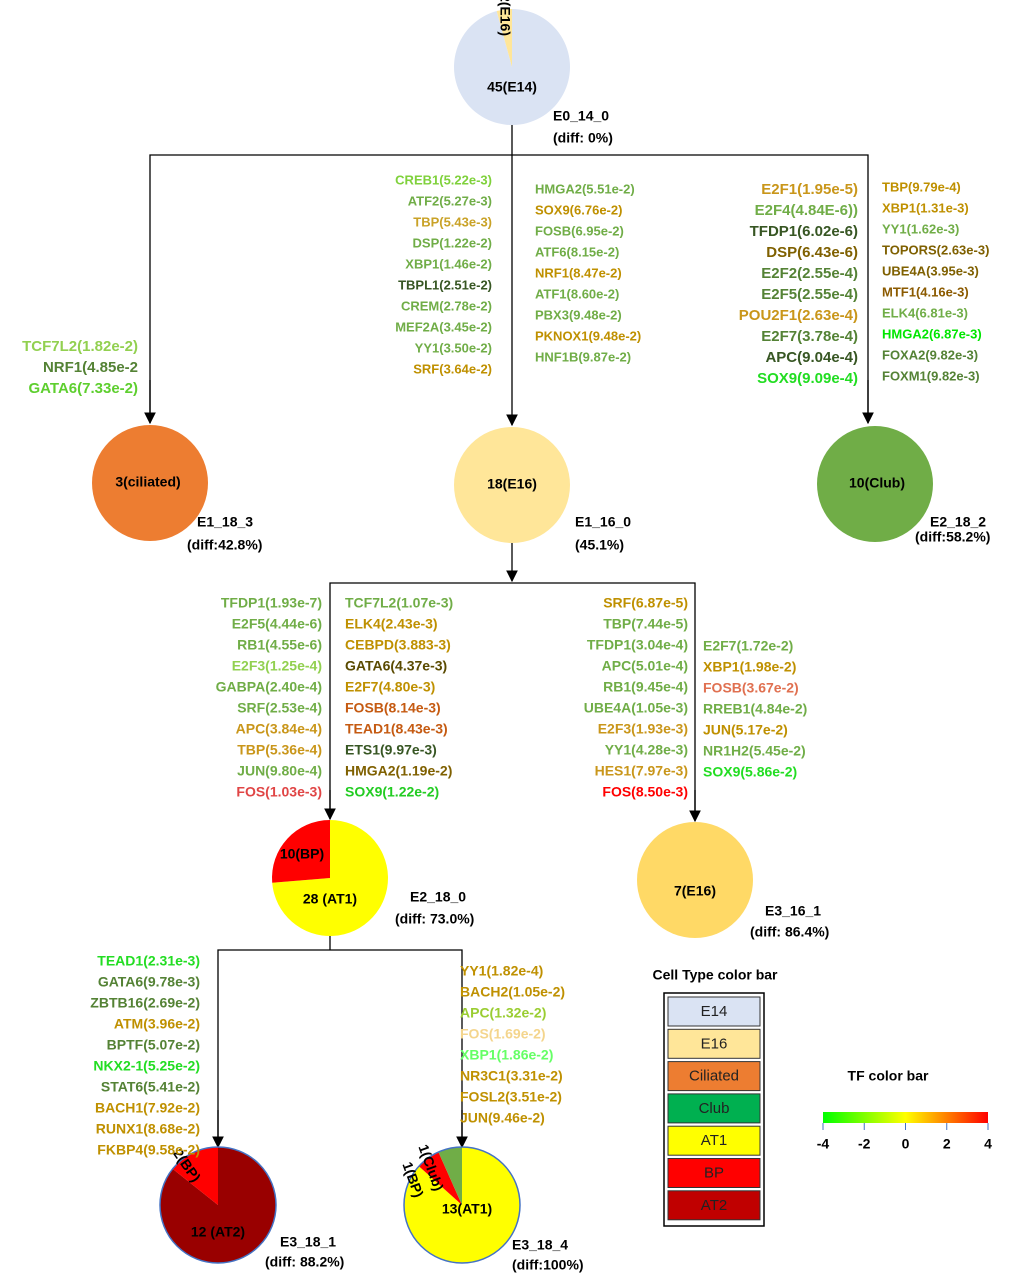 This screenshot has height=1280, width=1012. What do you see at coordinates (505, 18) in the screenshot?
I see `slice-label: 2(E16)` at bounding box center [505, 18].